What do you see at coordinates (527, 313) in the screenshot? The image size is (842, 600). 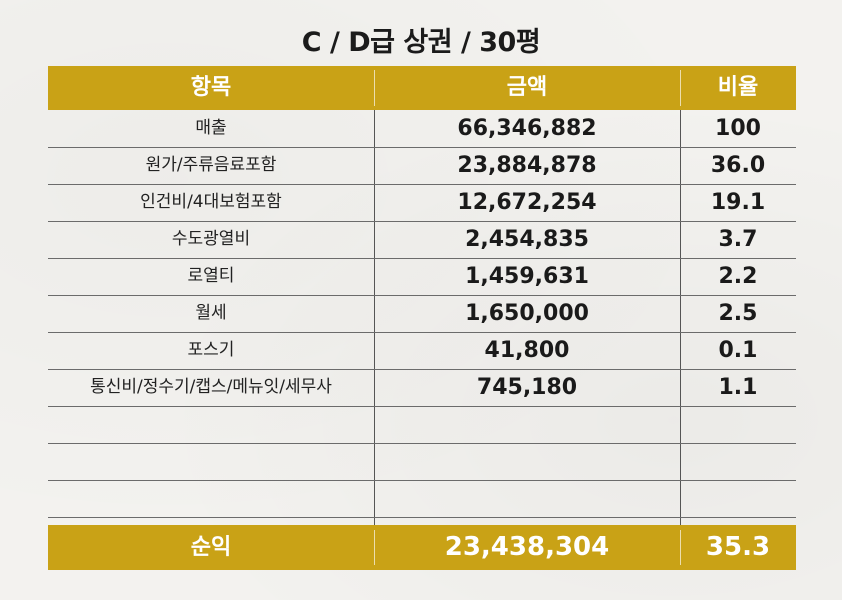 I see `row-amount: 1,650,000` at bounding box center [527, 313].